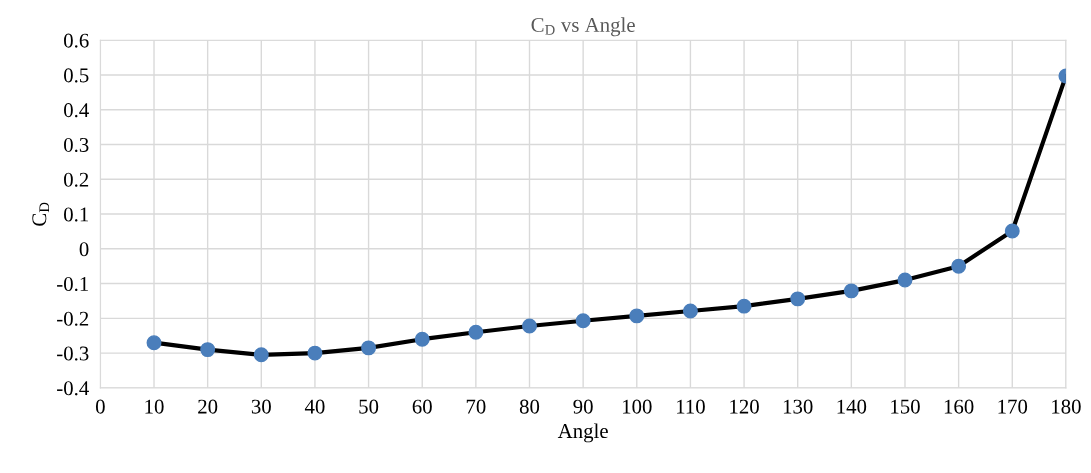 The image size is (1091, 473). I want to click on x-tick-label: 130, so click(798, 406).